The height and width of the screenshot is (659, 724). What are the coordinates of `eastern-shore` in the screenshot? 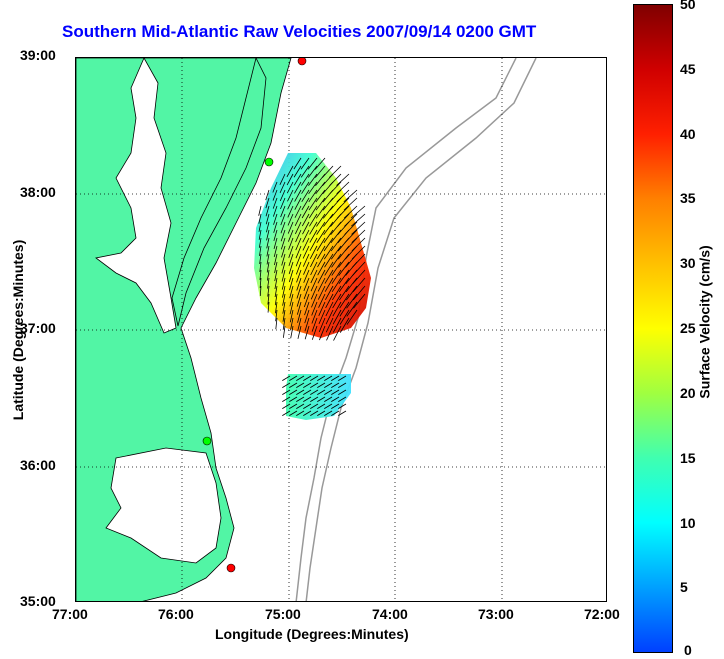 It's located at (219, 192).